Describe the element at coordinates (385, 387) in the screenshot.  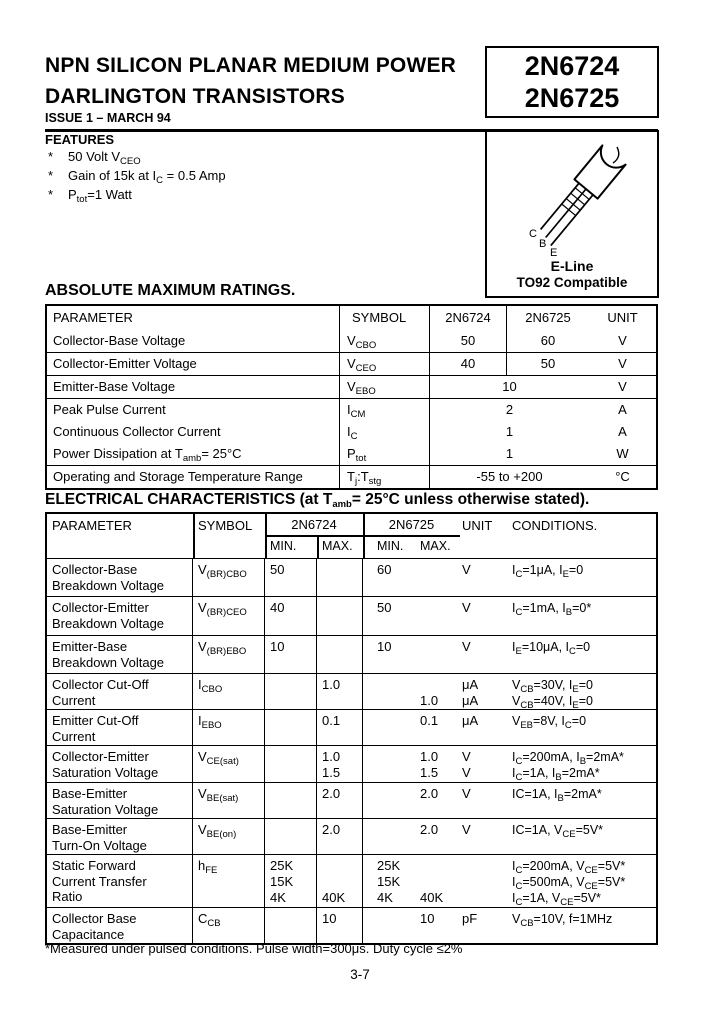
I see `symbol-cell: VEBO` at that location.